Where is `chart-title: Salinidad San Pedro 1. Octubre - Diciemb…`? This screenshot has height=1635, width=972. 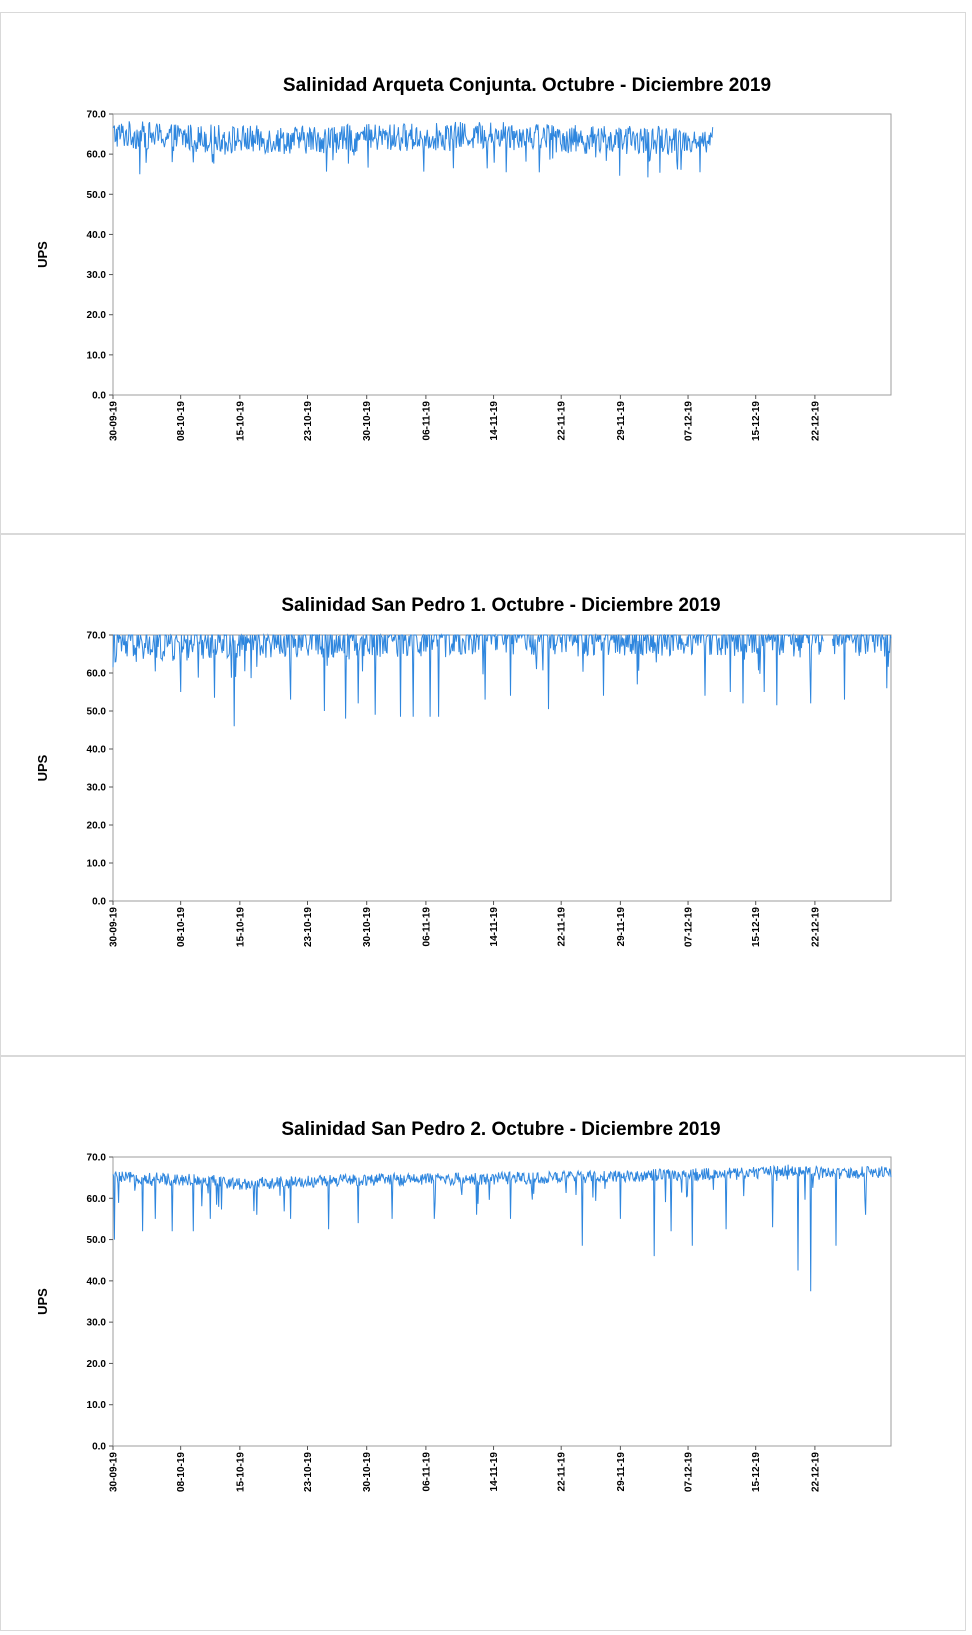
chart-title: Salinidad San Pedro 1. Octubre - Diciemb… is located at coordinates (500, 605).